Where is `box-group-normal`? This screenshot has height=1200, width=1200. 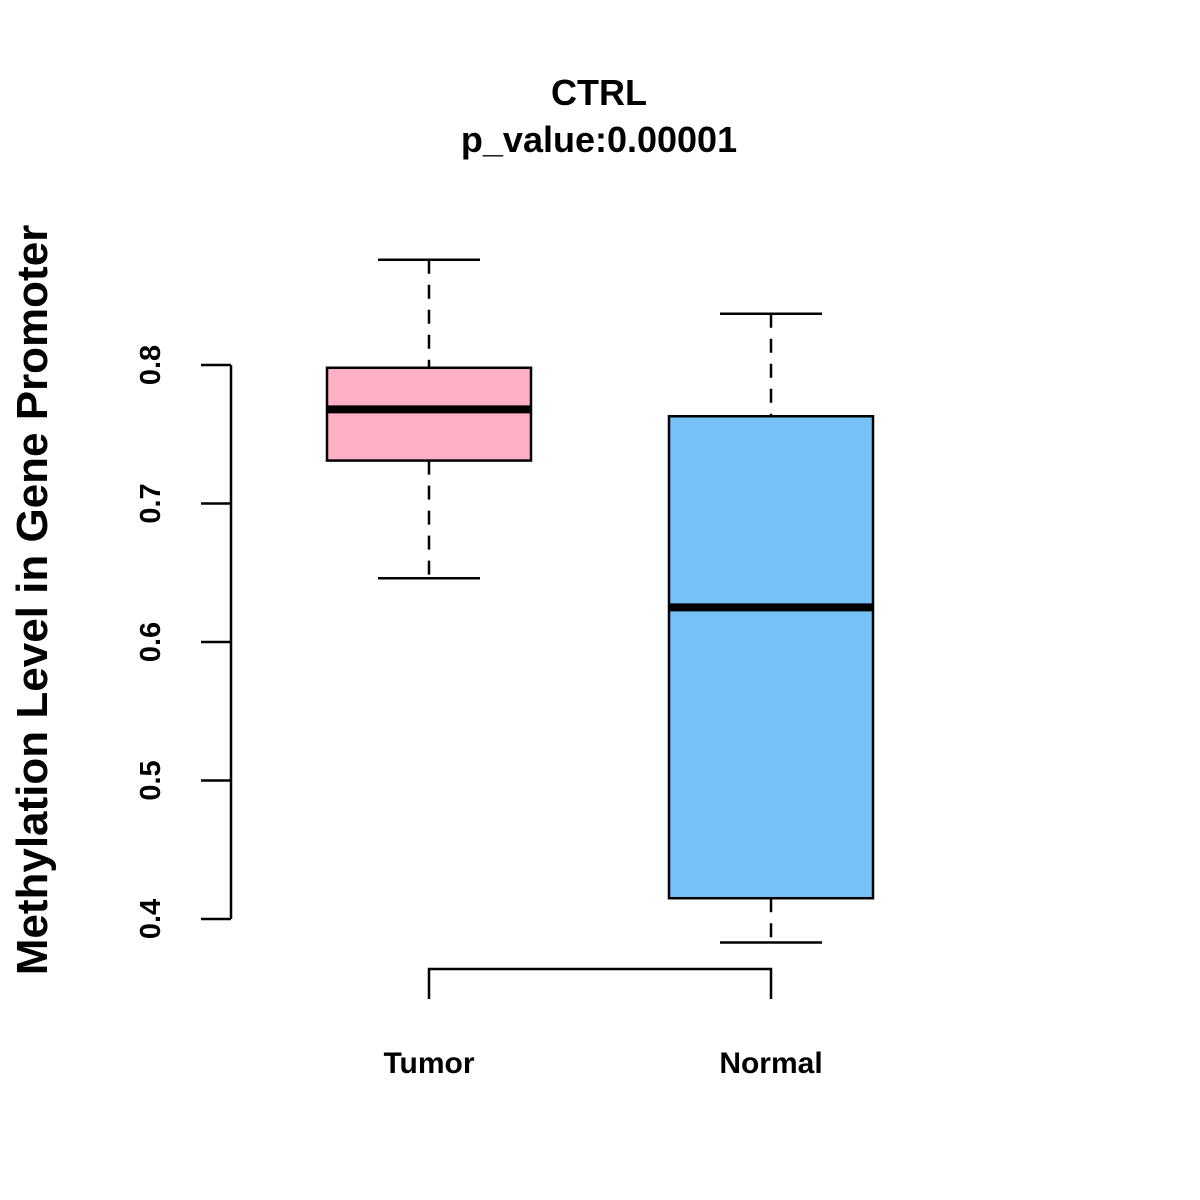 box-group-normal is located at coordinates (771, 628).